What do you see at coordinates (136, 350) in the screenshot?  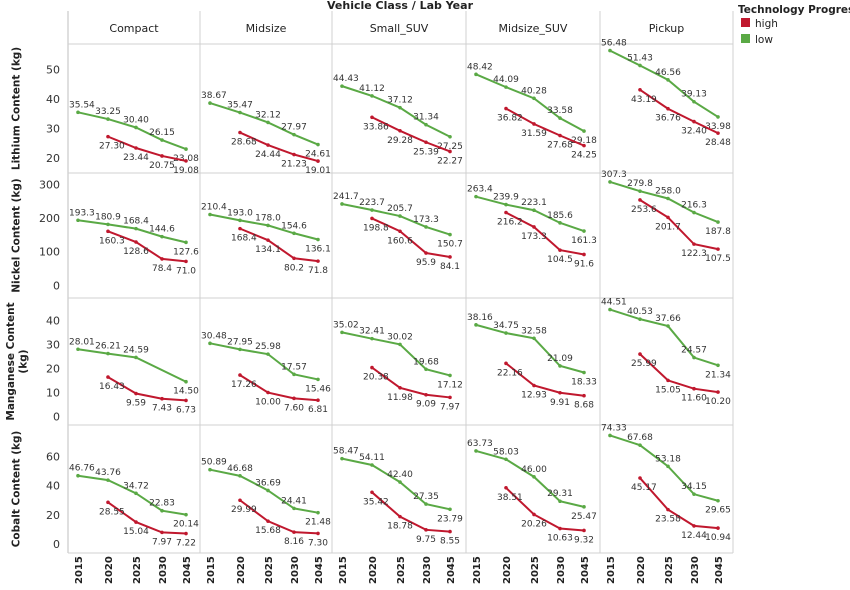 I see `data-label-low: 24.59` at bounding box center [136, 350].